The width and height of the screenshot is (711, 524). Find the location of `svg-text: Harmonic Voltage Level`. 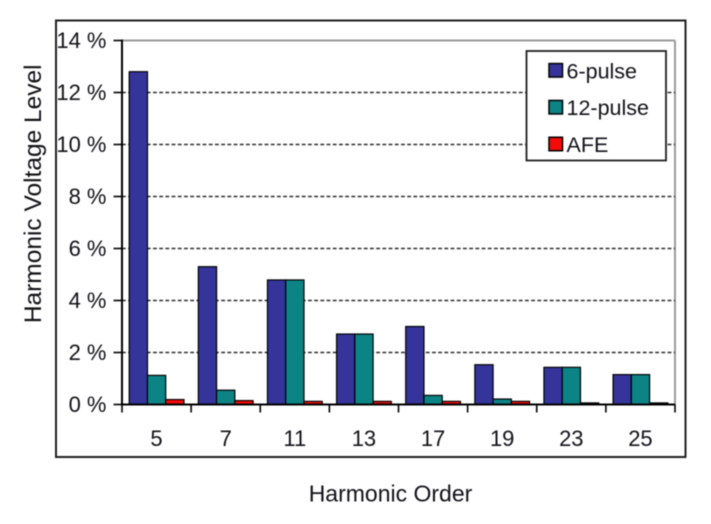

svg-text: Harmonic Voltage Level is located at coordinates (33, 193).